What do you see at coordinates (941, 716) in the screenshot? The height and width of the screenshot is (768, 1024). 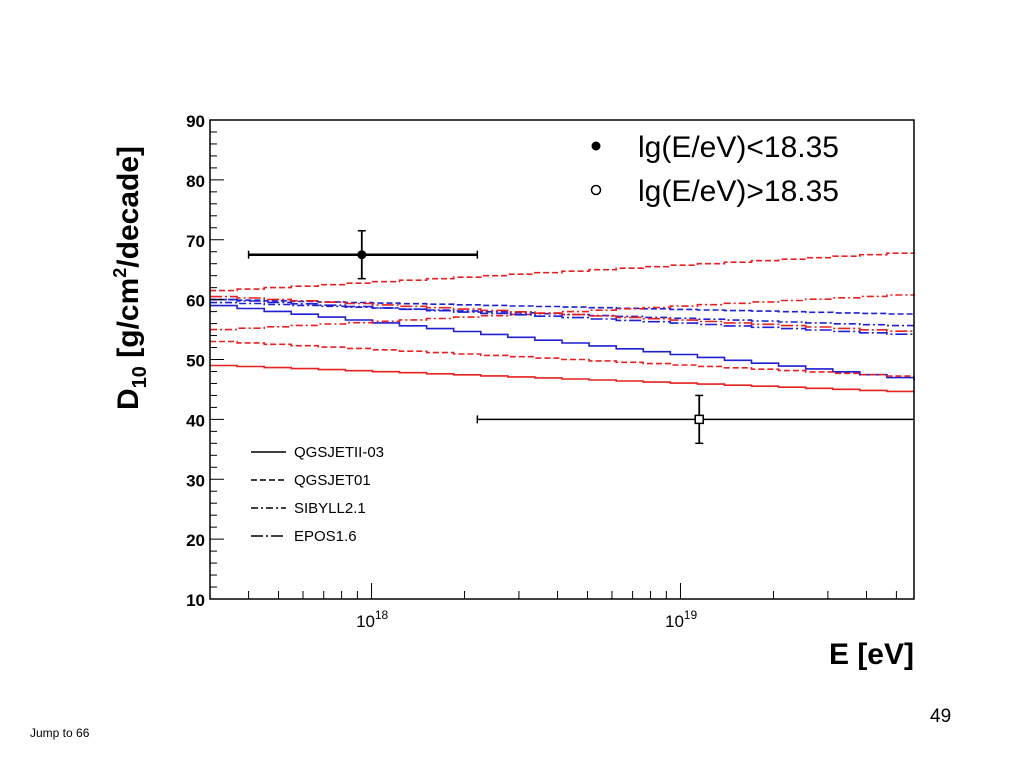 I see `slide-number: 49` at bounding box center [941, 716].